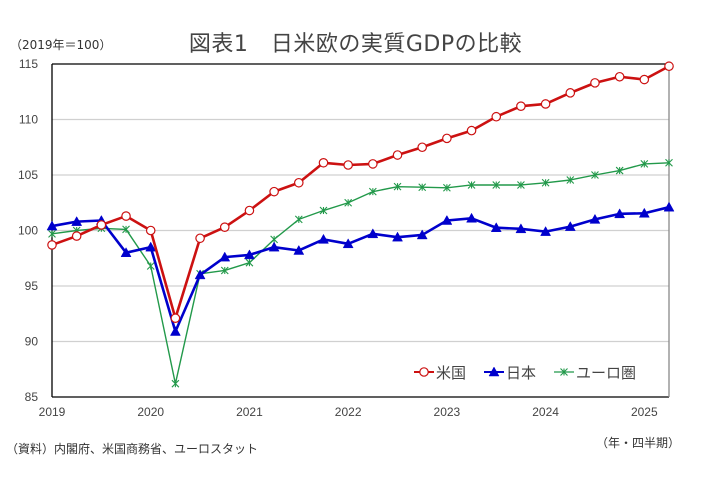  What do you see at coordinates (545, 412) in the screenshot?
I see `x-tick-label: 2024` at bounding box center [545, 412].